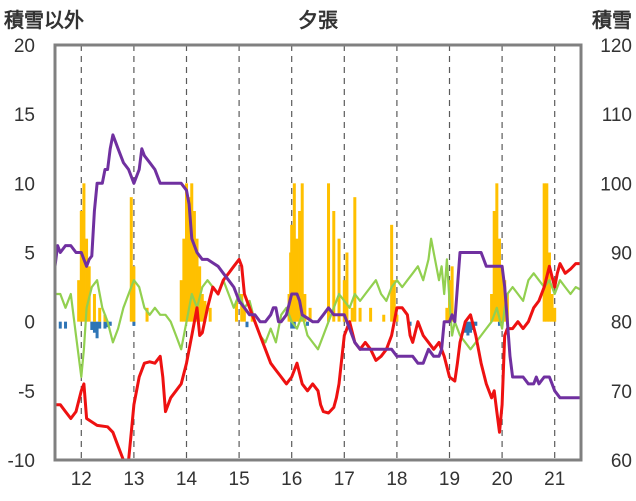  I want to click on x-tick-18: 18, so click(396, 479).